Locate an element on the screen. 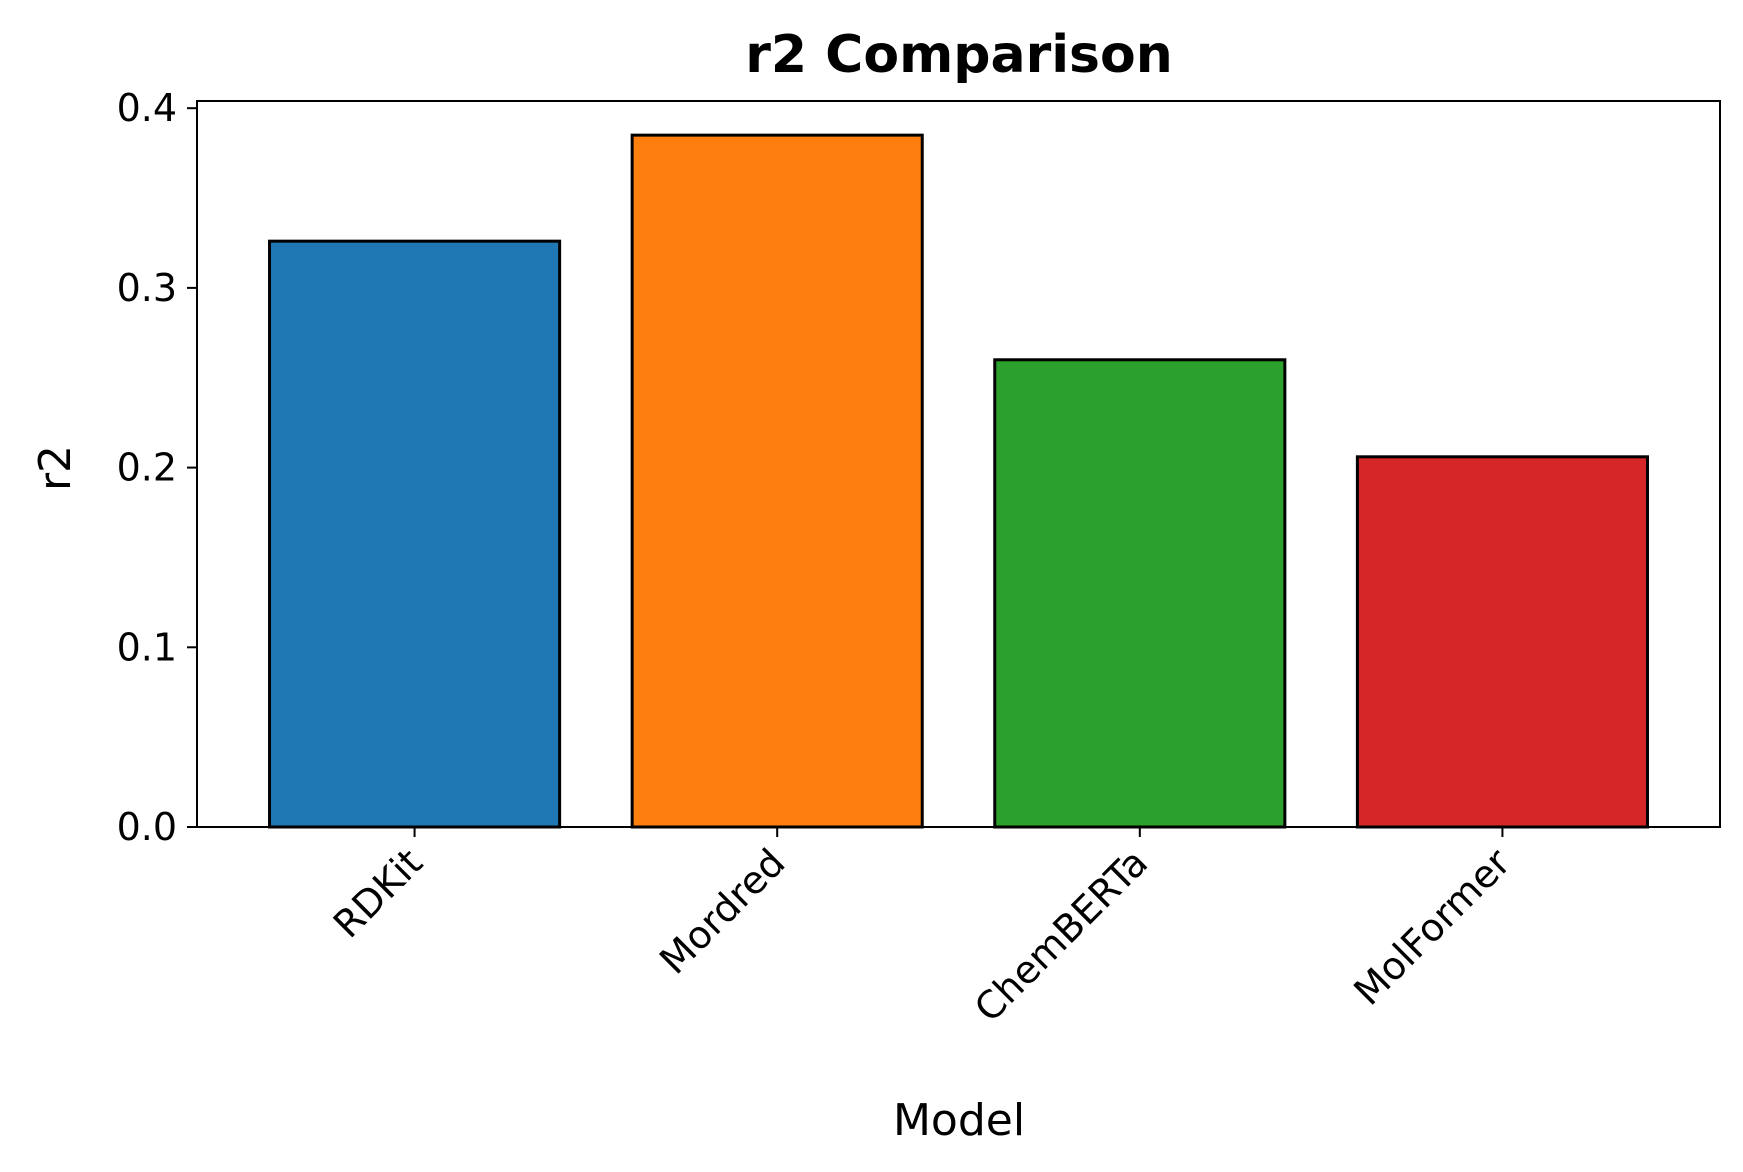  y-axis-label: r2 is located at coordinates (55, 468).